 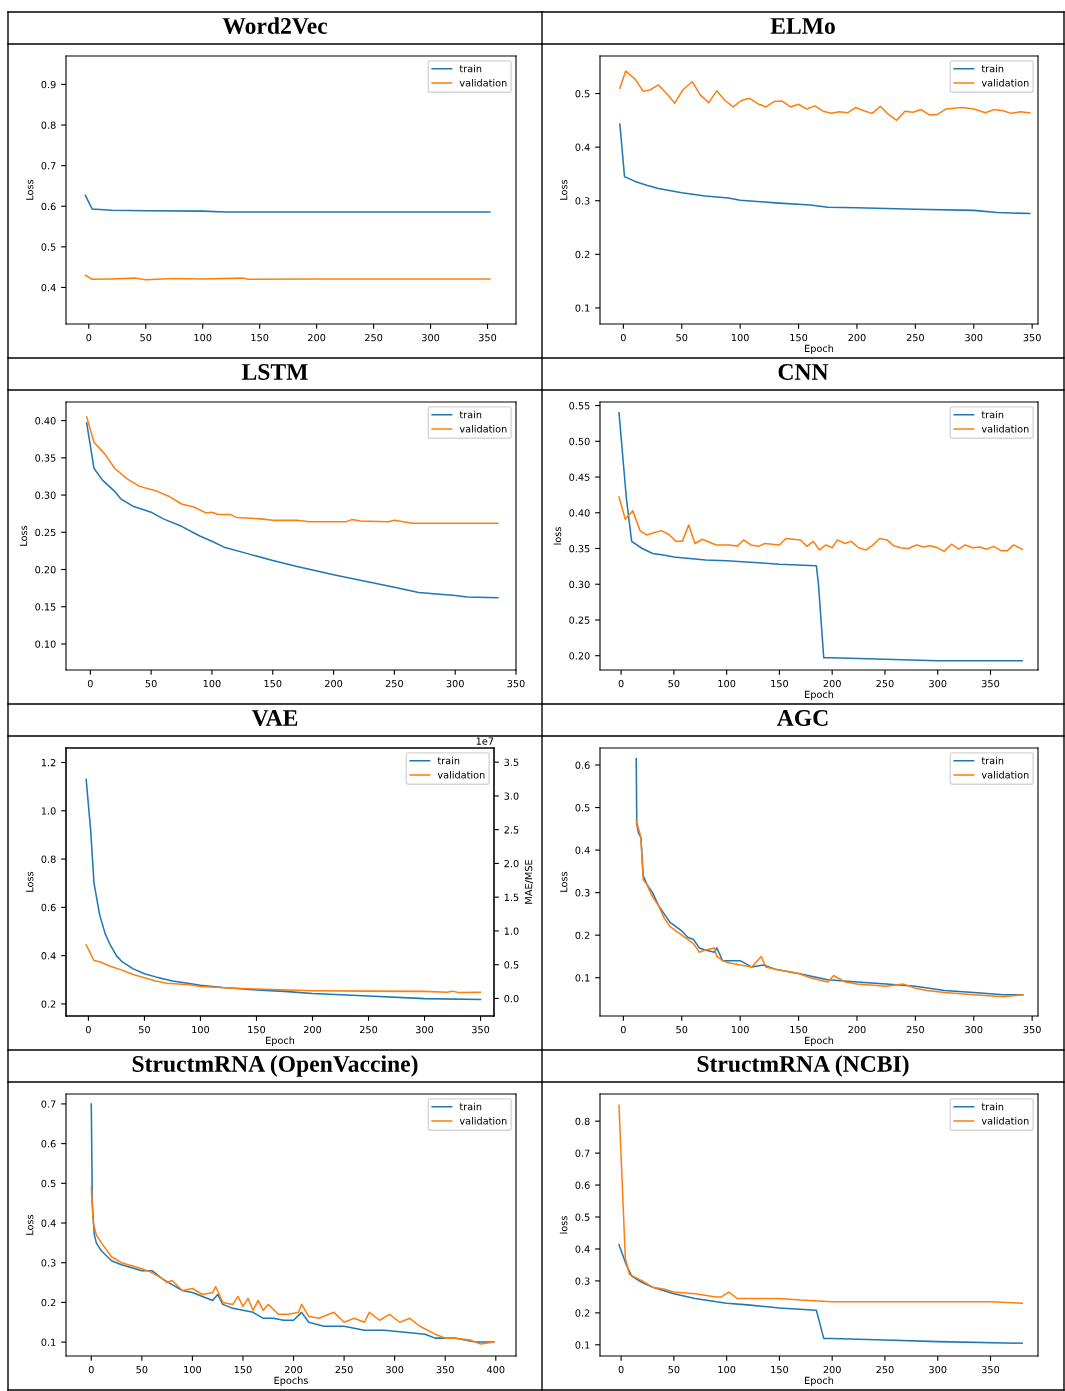 I want to click on x-tick-label: 400, so click(x=495, y=1369).